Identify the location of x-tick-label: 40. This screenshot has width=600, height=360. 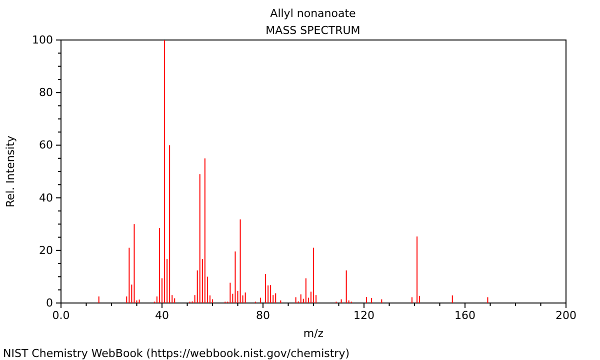
(162, 315).